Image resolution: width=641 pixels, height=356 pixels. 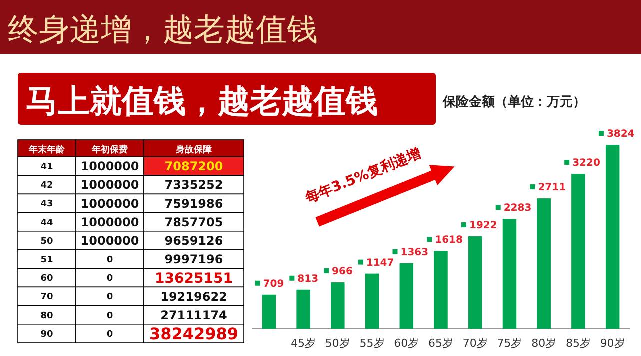 I want to click on data-label: 813, so click(x=308, y=279).